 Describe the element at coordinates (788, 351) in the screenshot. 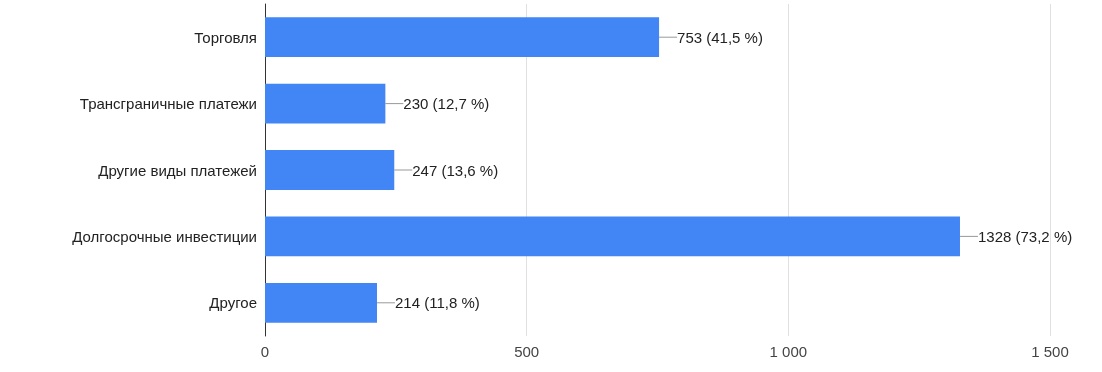

I see `x-tick-label: 1 000` at that location.